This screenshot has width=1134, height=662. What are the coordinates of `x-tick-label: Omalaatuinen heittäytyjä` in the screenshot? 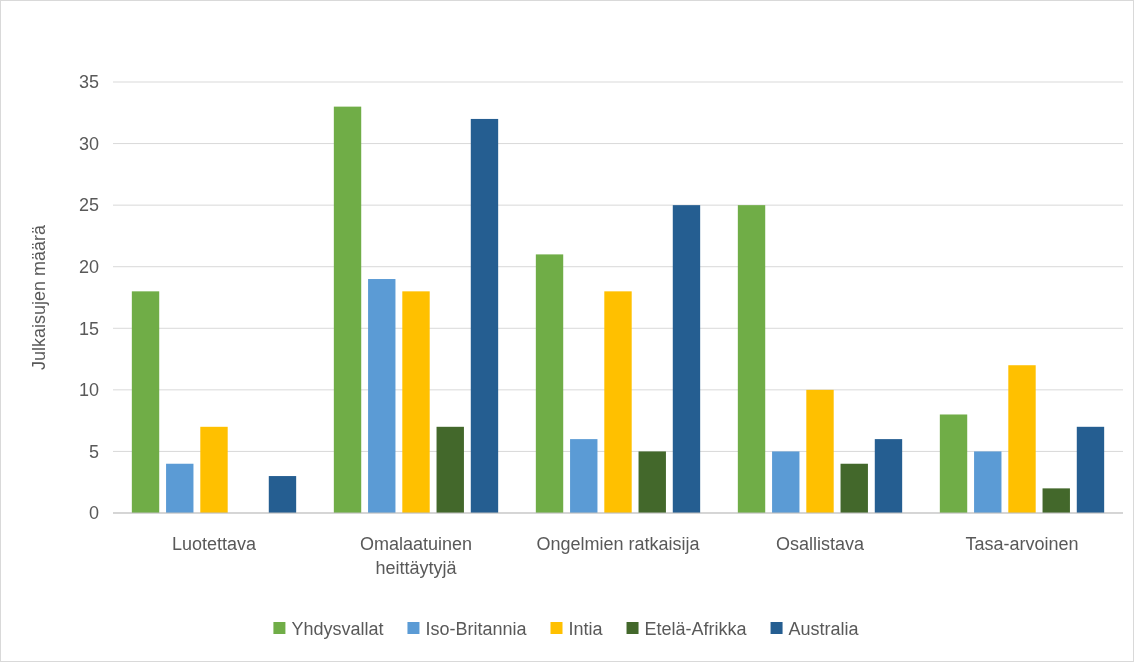 It's located at (416, 556).